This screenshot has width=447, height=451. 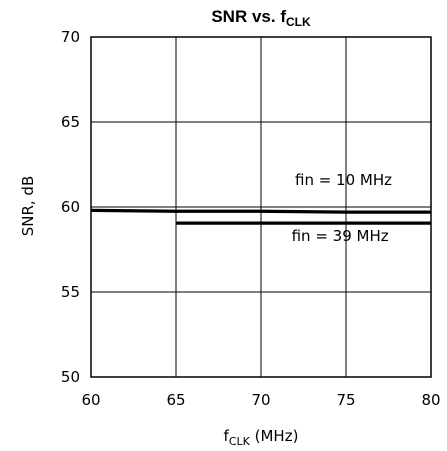 I want to click on series-annotation: fin = 39 MHz, so click(x=340, y=236).